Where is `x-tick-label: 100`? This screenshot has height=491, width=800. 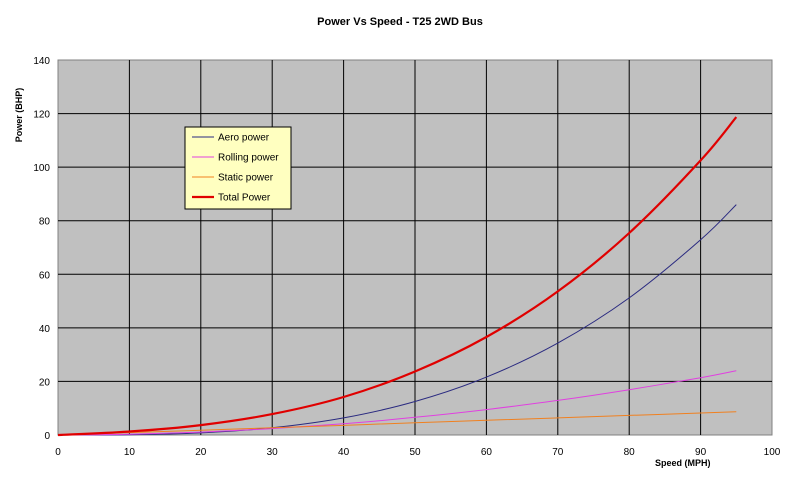
x-tick-label: 100 is located at coordinates (772, 452).